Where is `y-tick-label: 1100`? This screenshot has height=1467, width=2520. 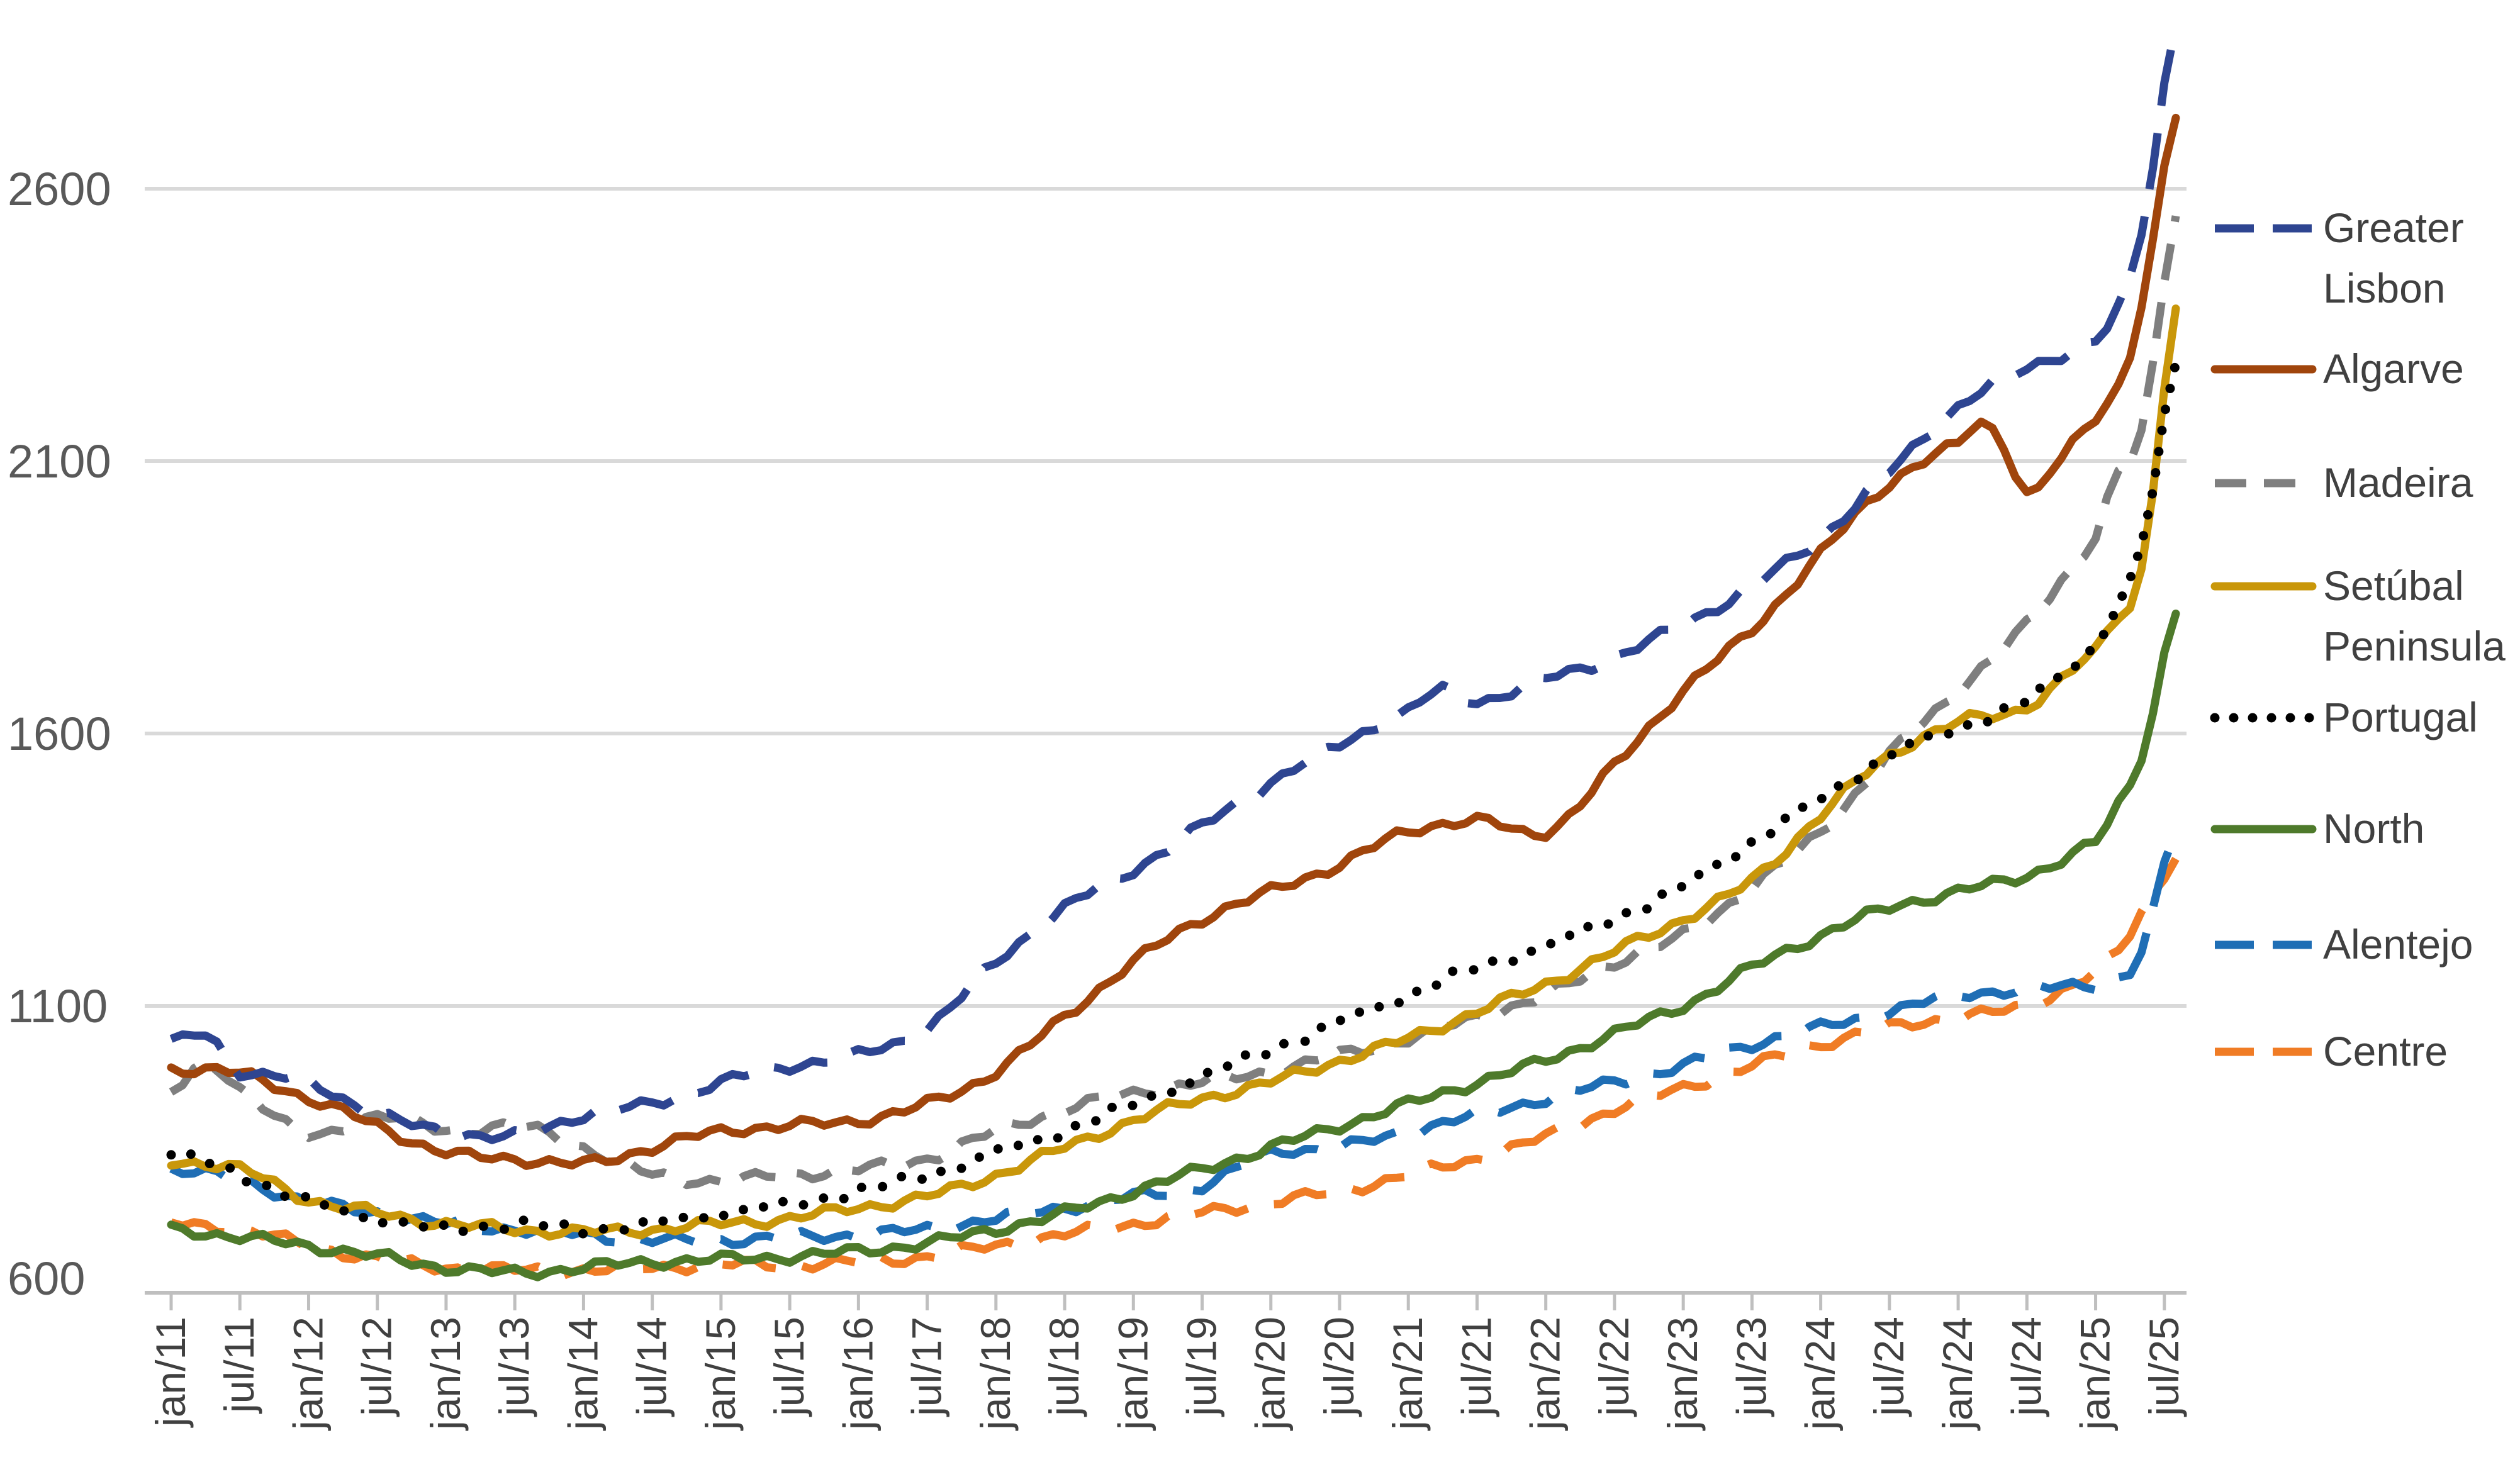 y-tick-label: 1100 is located at coordinates (58, 1006).